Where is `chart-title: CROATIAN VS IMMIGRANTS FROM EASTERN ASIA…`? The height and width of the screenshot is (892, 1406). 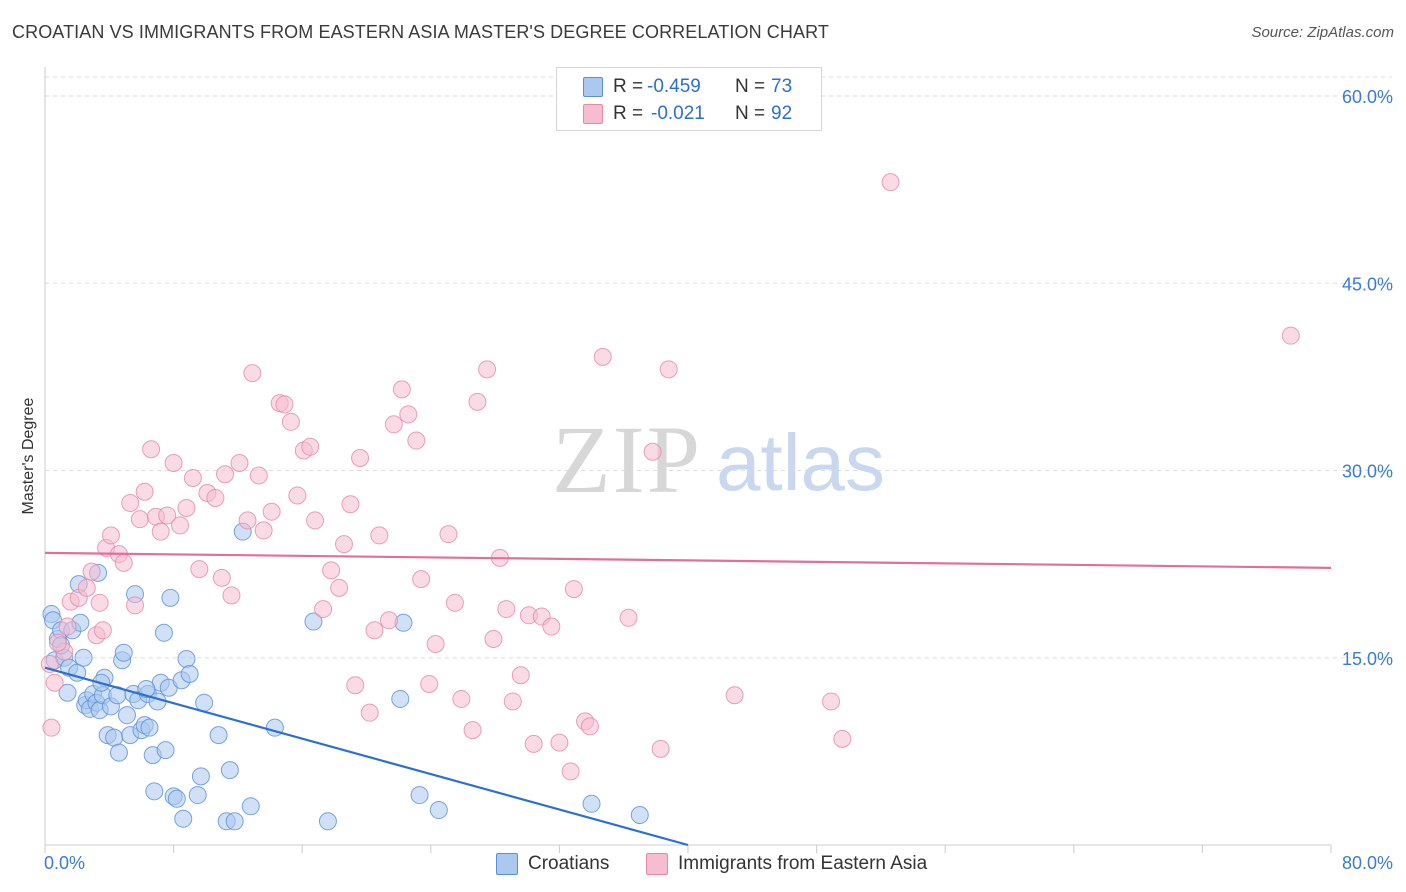
chart-title: CROATIAN VS IMMIGRANTS FROM EASTERN ASIA… is located at coordinates (420, 32).